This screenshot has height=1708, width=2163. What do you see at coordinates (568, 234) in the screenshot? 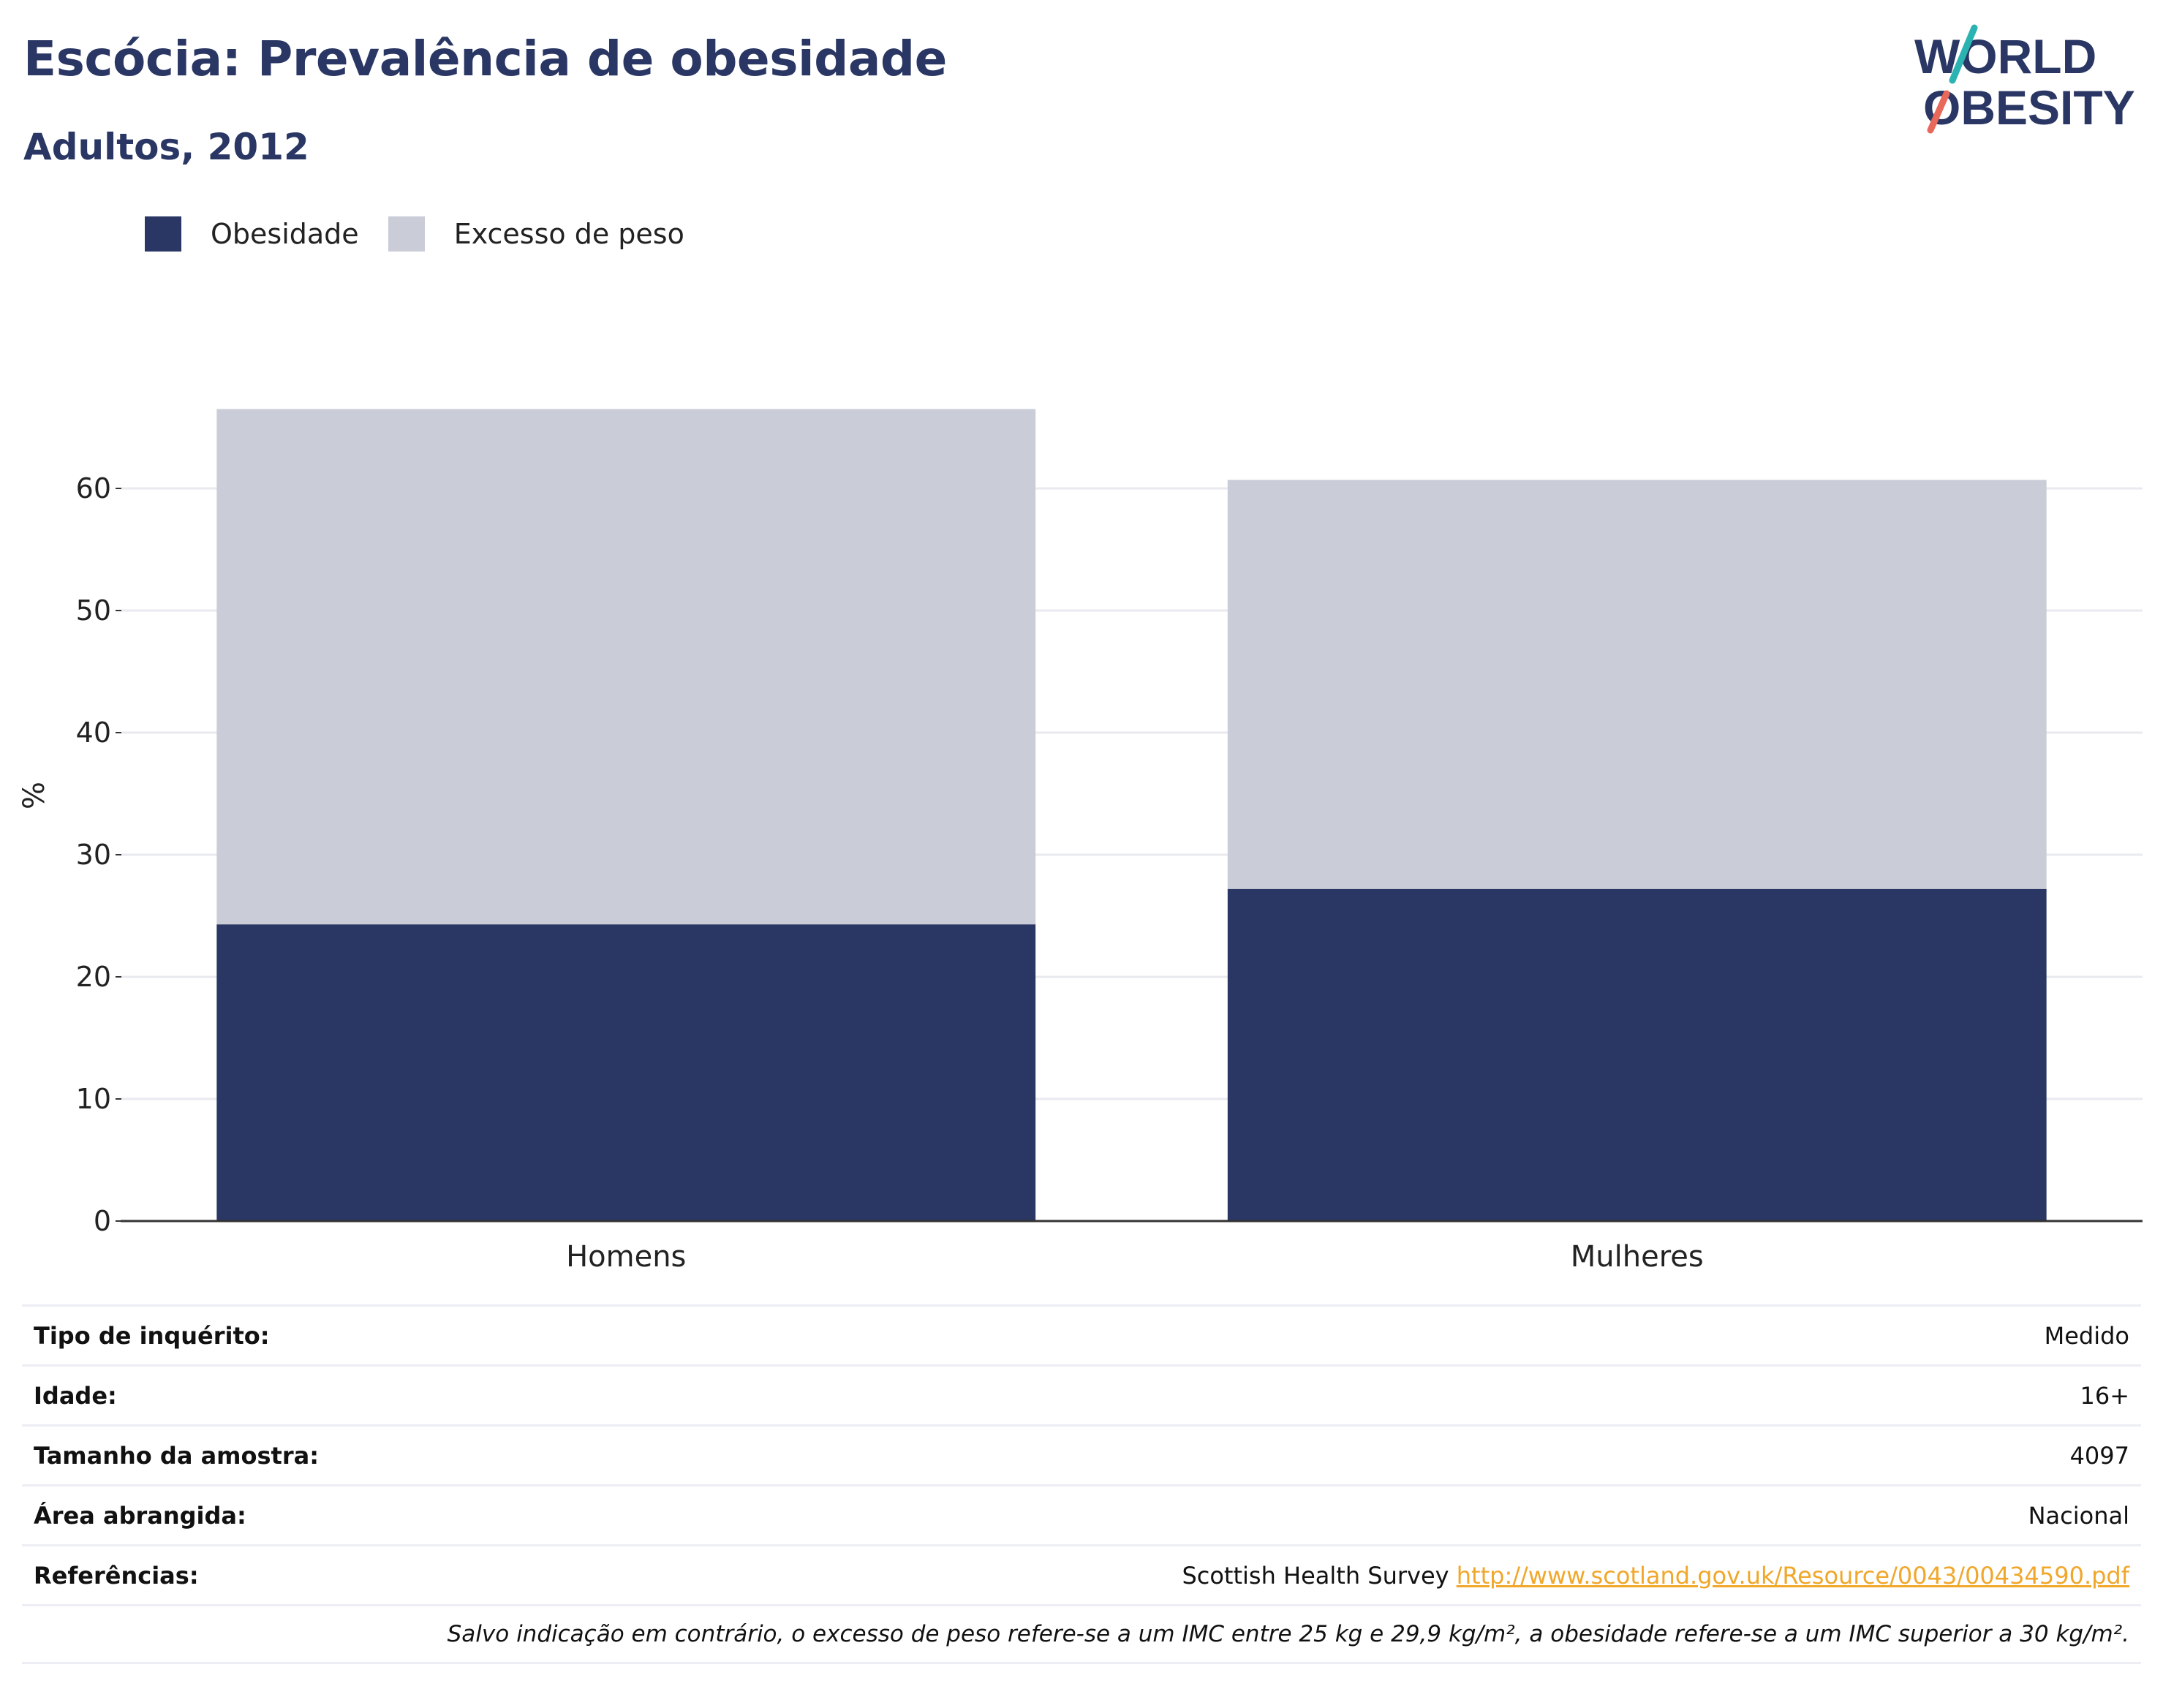
I see `legend-label-overweight: Excesso de peso` at bounding box center [568, 234].